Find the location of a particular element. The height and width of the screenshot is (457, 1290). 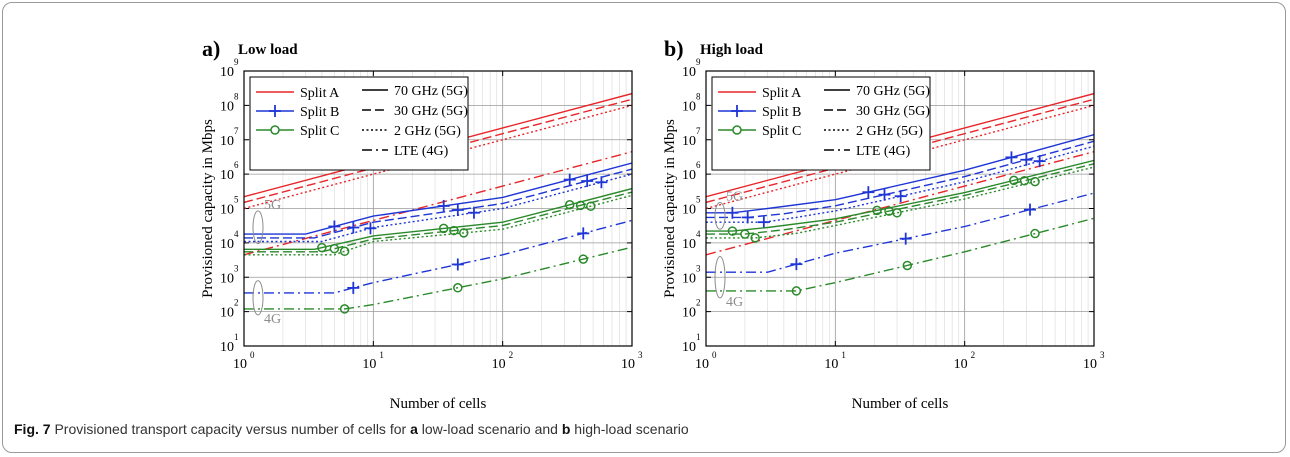

x-tick-exponent: 0 is located at coordinates (252, 355).